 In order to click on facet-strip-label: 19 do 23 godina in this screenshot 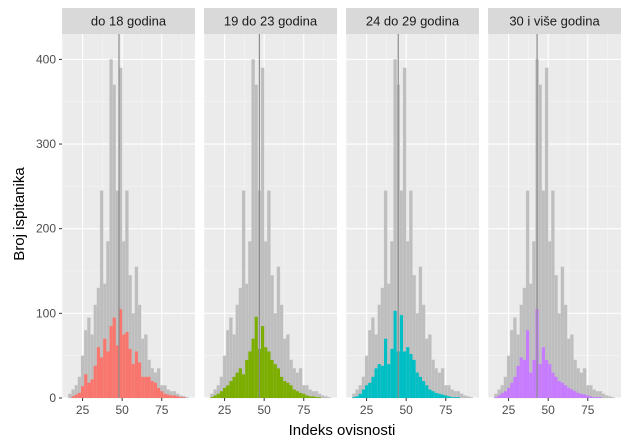, I will do `click(271, 21)`.